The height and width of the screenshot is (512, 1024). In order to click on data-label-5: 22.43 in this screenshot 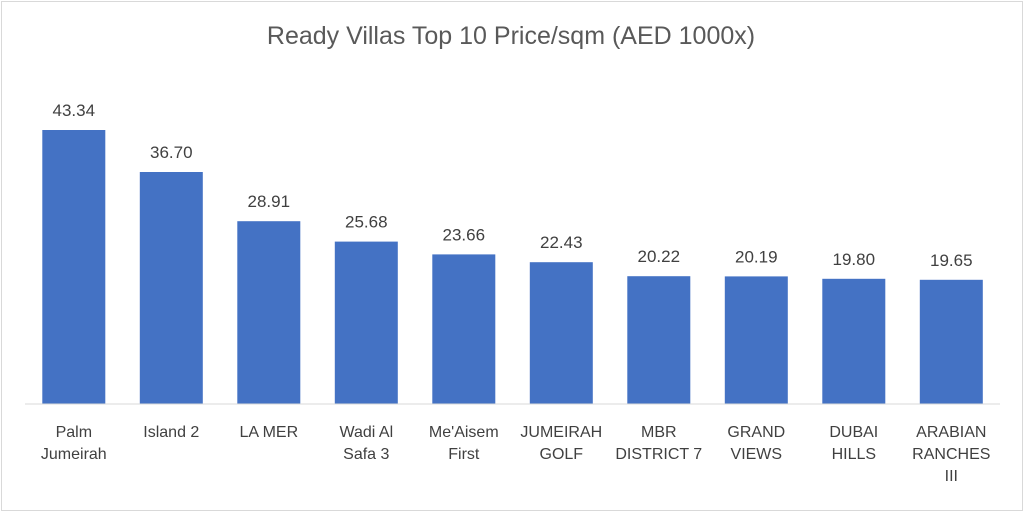, I will do `click(561, 242)`.